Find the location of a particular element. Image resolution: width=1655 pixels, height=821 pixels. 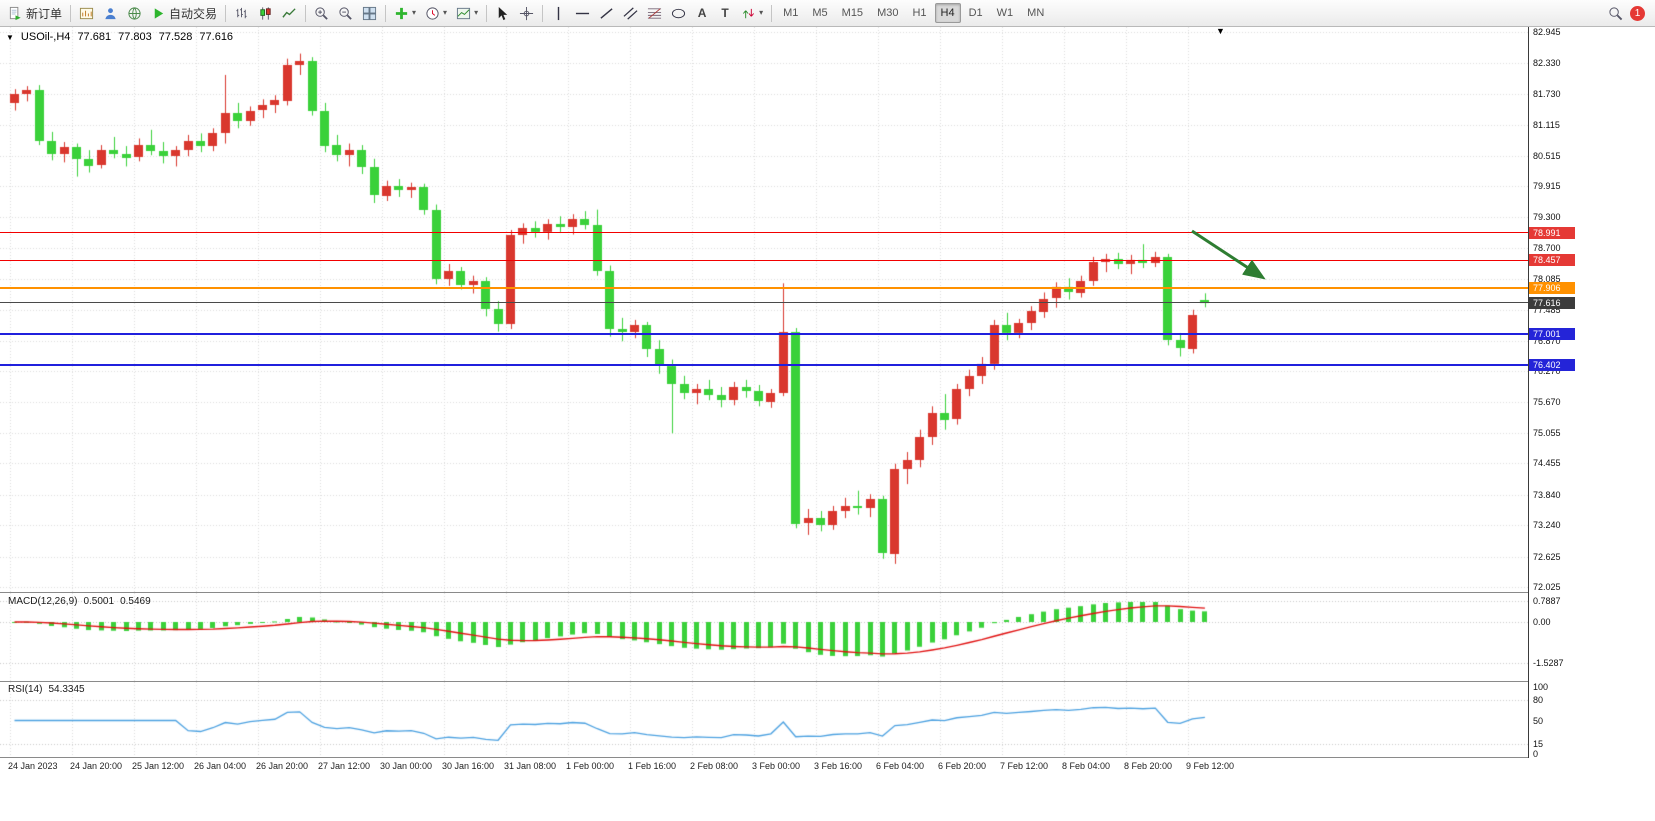

templates-button: ▾ is located at coordinates (467, 13).